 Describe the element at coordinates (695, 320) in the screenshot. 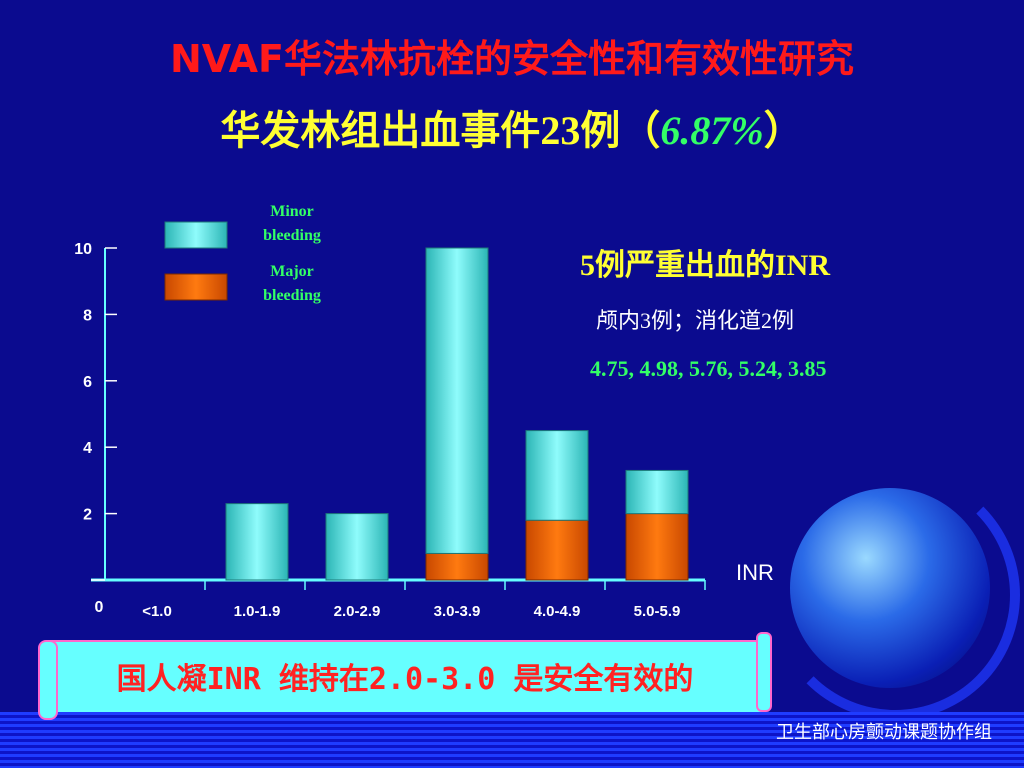

I see `severe-bleeding-detail: 颅内3例；消化道2例` at that location.